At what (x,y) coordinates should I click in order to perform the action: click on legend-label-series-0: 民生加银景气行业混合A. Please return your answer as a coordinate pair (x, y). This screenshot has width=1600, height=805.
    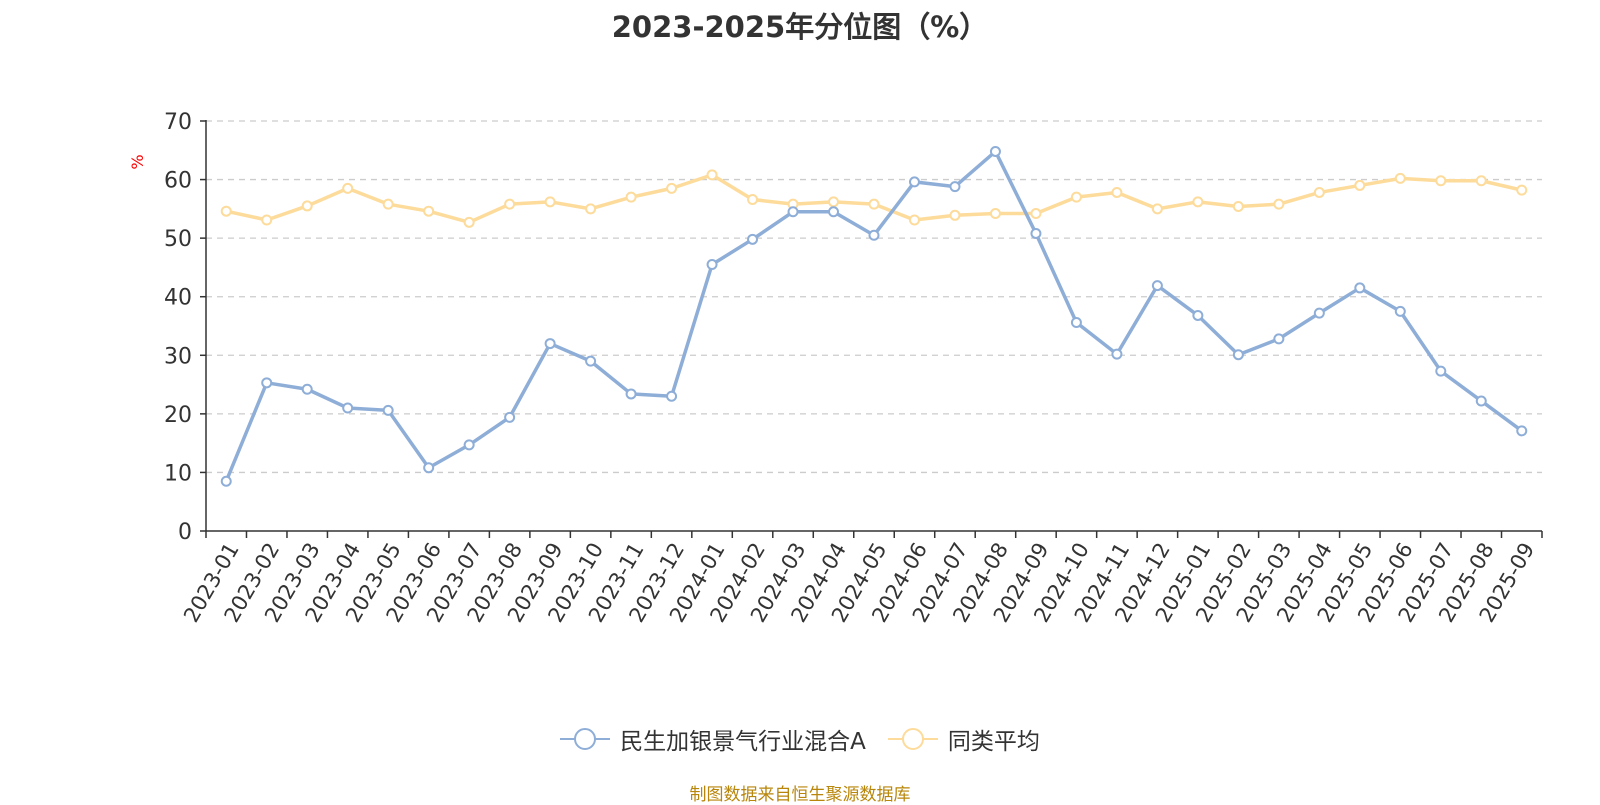
    Looking at the image, I should click on (743, 742).